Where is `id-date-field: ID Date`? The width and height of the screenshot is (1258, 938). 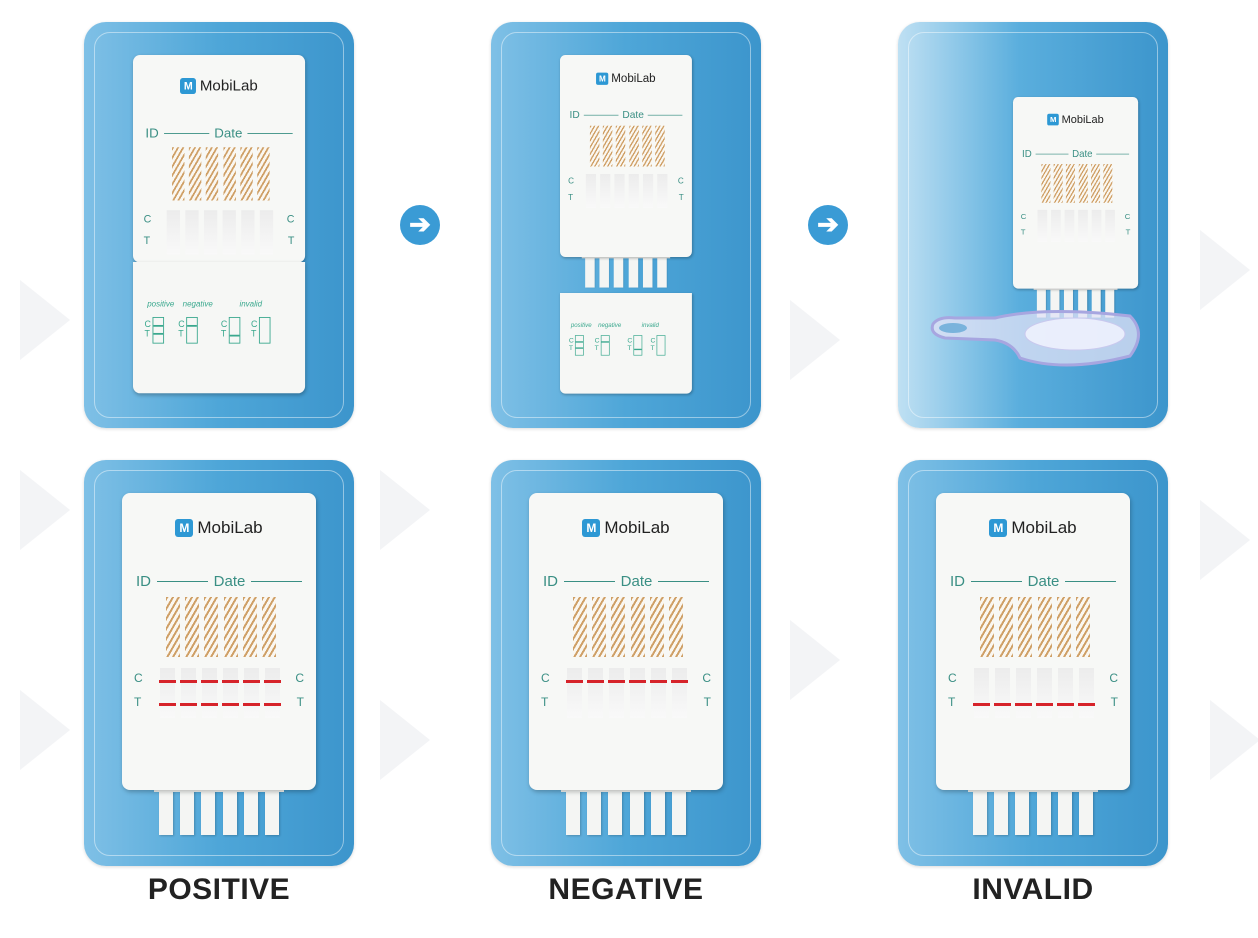
id-date-field: ID Date is located at coordinates (219, 581).